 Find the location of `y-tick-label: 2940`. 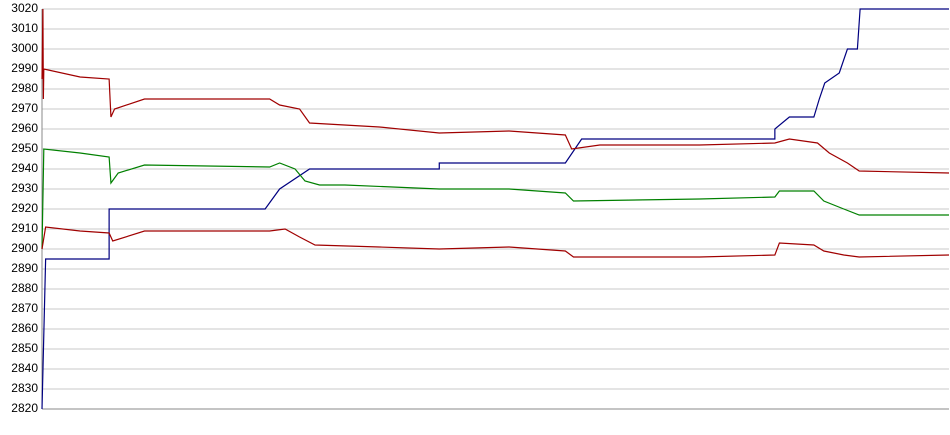

y-tick-label: 2940 is located at coordinates (24, 168).